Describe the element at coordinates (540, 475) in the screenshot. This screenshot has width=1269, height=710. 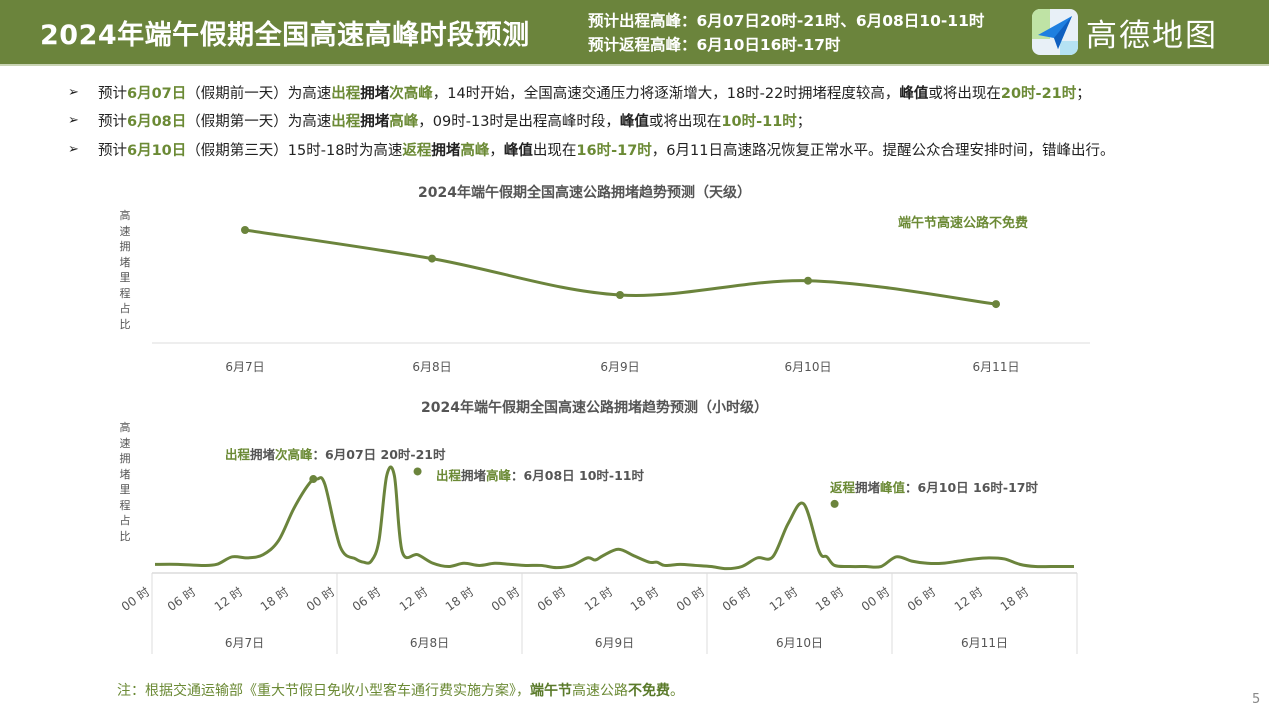
I see `peak-annotation-0608: 出程拥堵高峰：6月08日 10时-11时` at that location.